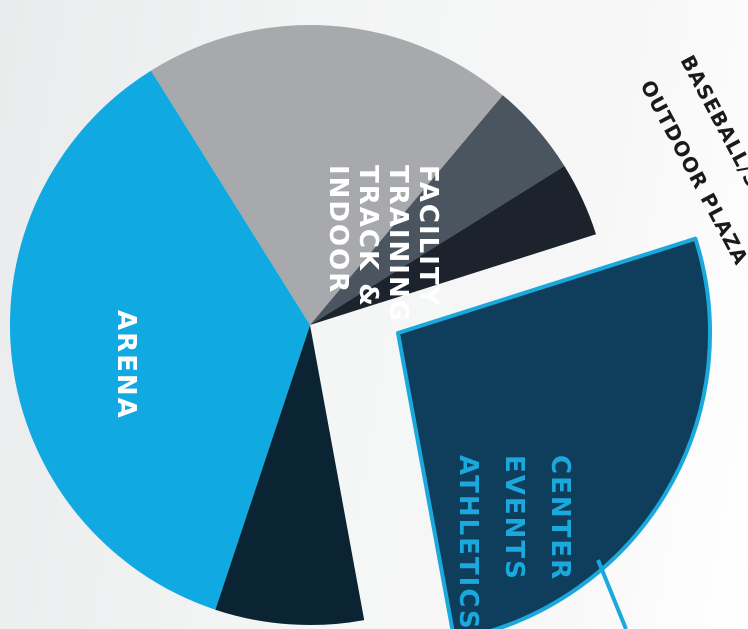  What do you see at coordinates (383, 244) in the screenshot?
I see `slice-label-indoor-track-training-facility: INDOORTRACK &TRAININGFACILITY` at bounding box center [383, 244].